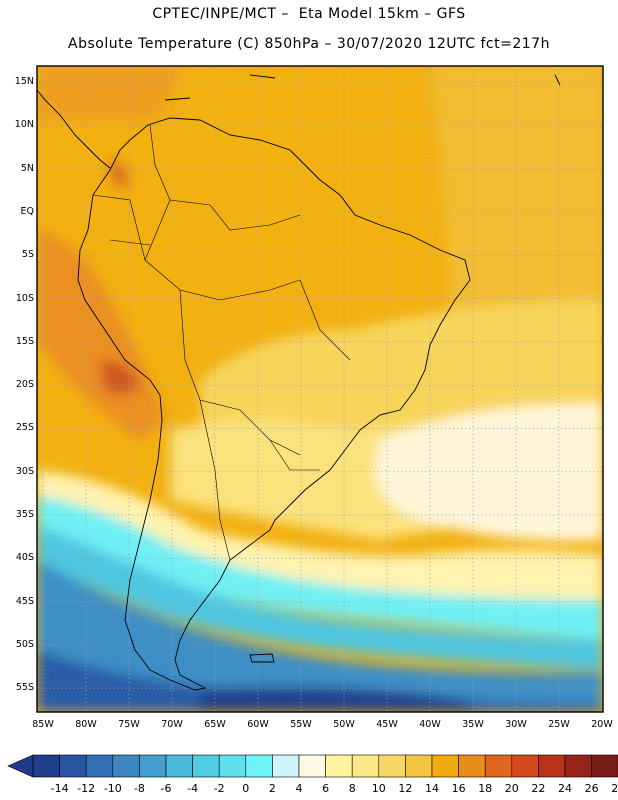 The width and height of the screenshot is (618, 800). Describe the element at coordinates (559, 724) in the screenshot. I see `longitude-label: 25W` at that location.